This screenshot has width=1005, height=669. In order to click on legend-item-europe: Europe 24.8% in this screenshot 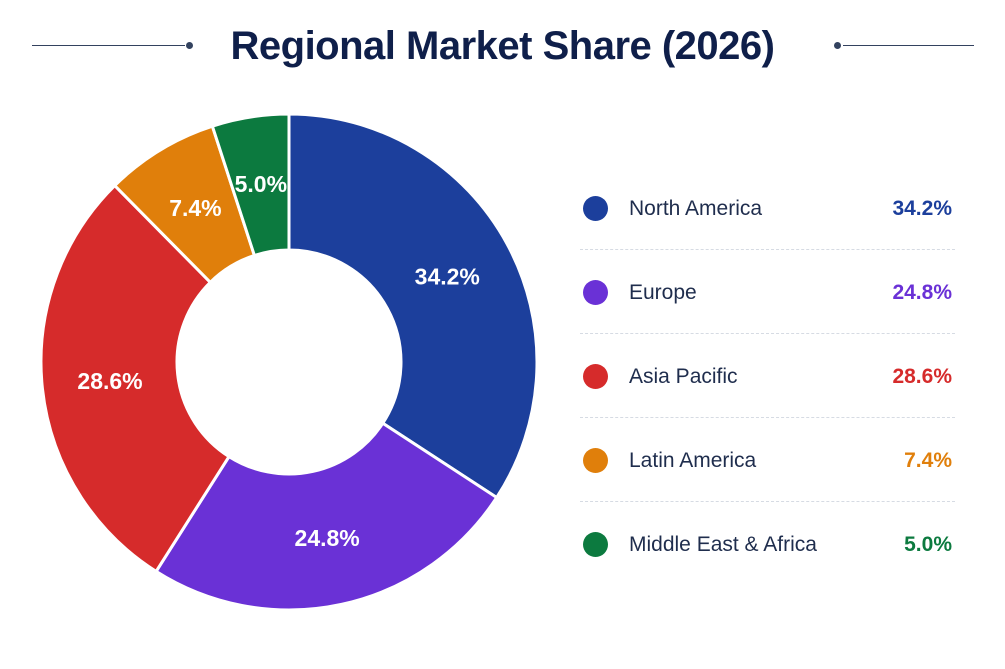, I will do `click(767, 292)`.